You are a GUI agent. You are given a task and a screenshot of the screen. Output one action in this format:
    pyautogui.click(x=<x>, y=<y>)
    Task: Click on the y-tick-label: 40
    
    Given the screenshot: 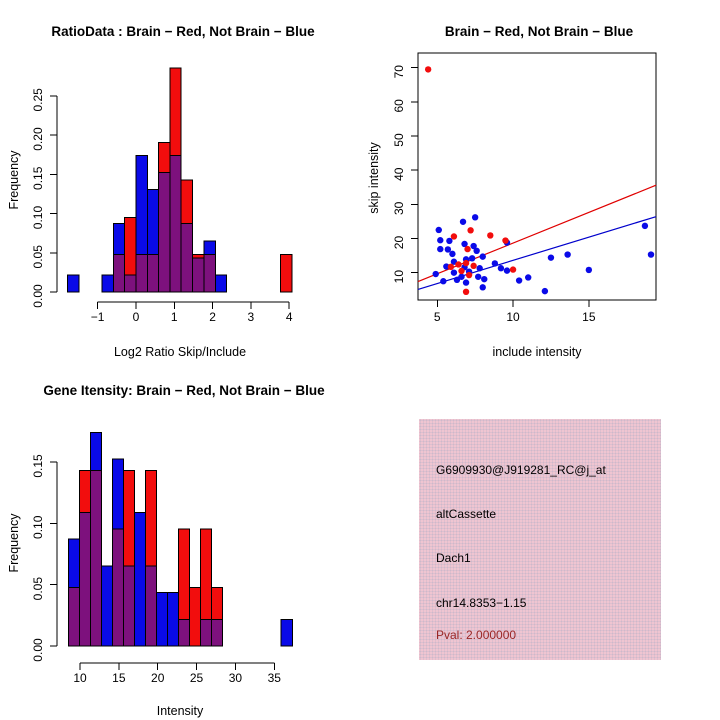 What is the action you would take?
    pyautogui.click(x=399, y=174)
    